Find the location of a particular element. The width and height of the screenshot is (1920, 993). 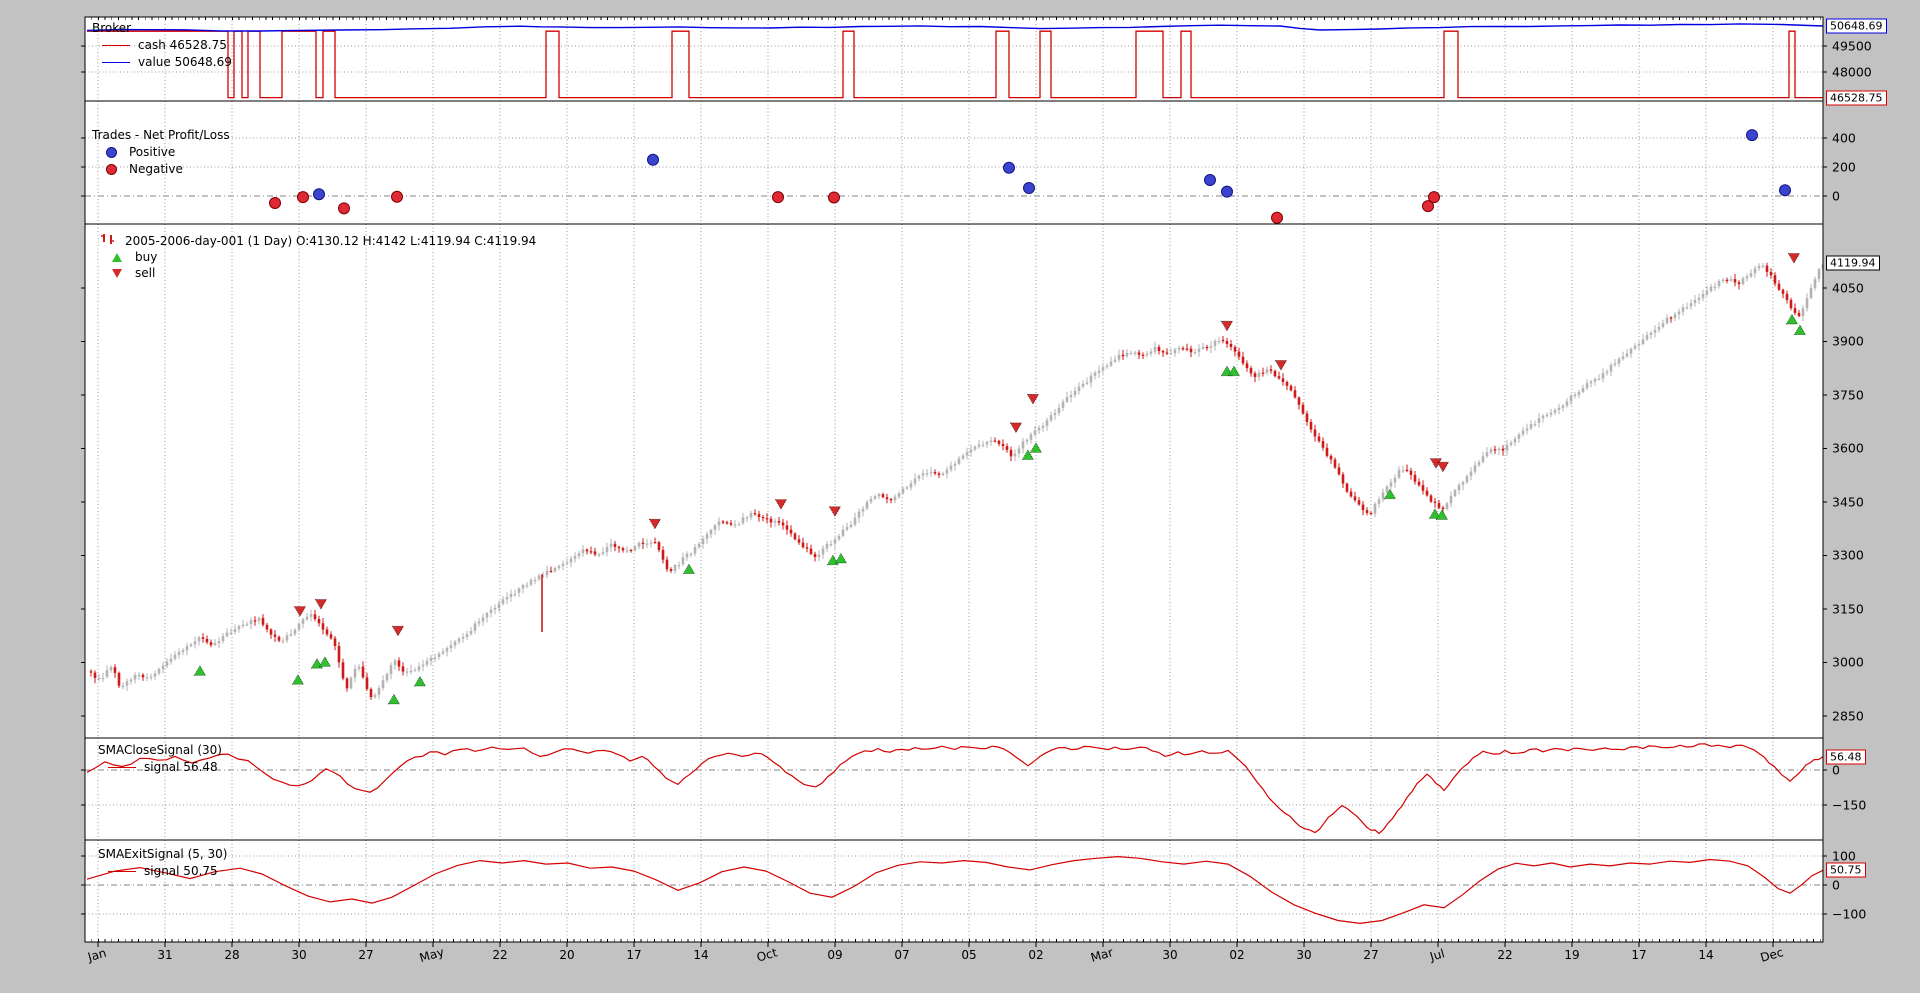

cash-legend-label: cash 46528.75 is located at coordinates (182, 45).